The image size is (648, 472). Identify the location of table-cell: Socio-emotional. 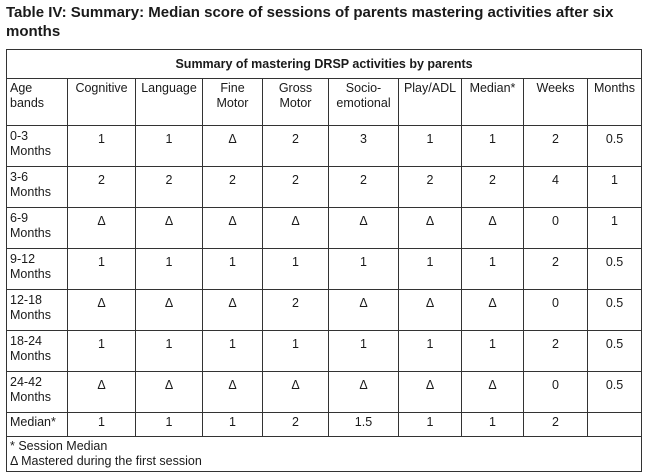
(363, 102).